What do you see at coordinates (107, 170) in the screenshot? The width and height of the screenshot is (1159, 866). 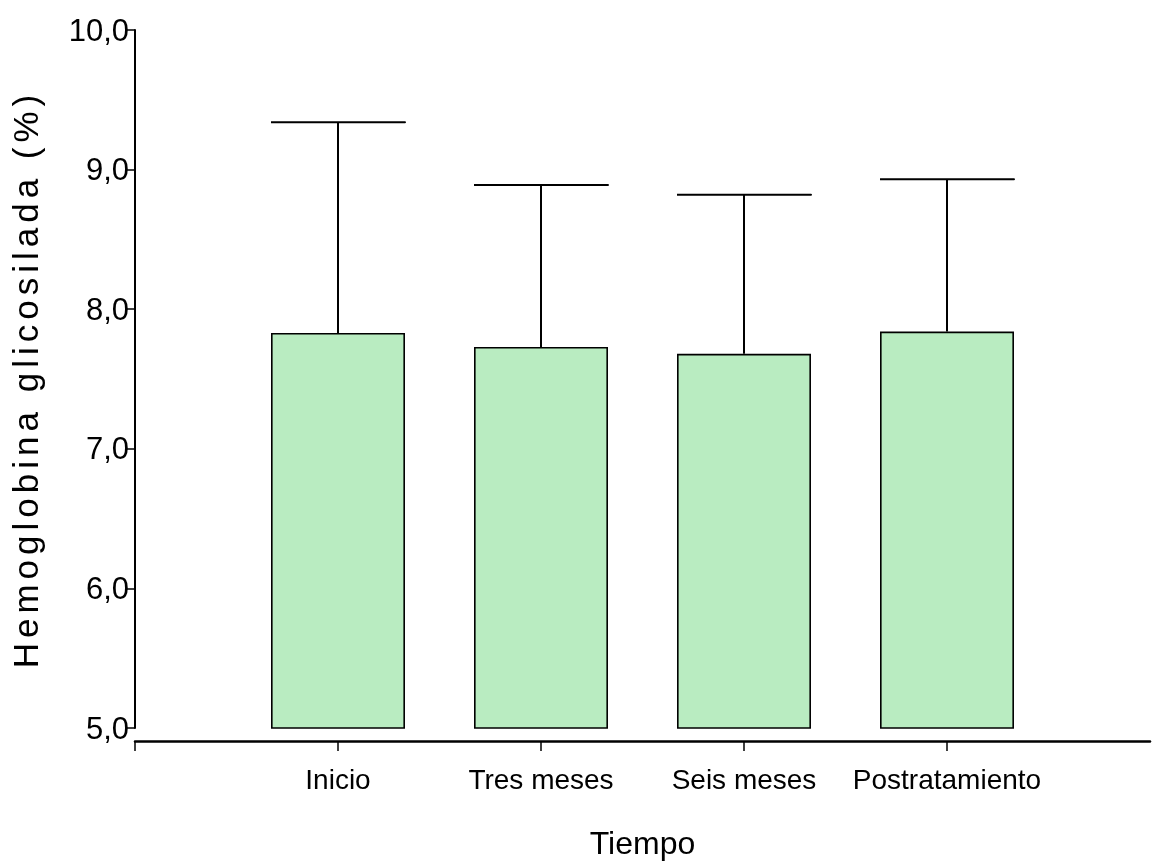 I see `y-tick-label: 9,0` at bounding box center [107, 170].